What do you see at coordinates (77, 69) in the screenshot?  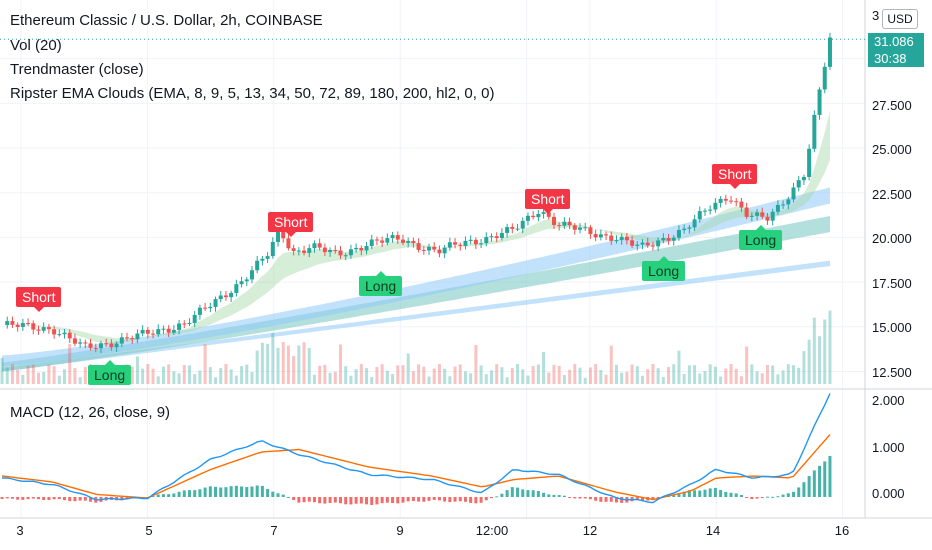 I see `trendmaster-indicator-label: Trendmaster (close)` at bounding box center [77, 69].